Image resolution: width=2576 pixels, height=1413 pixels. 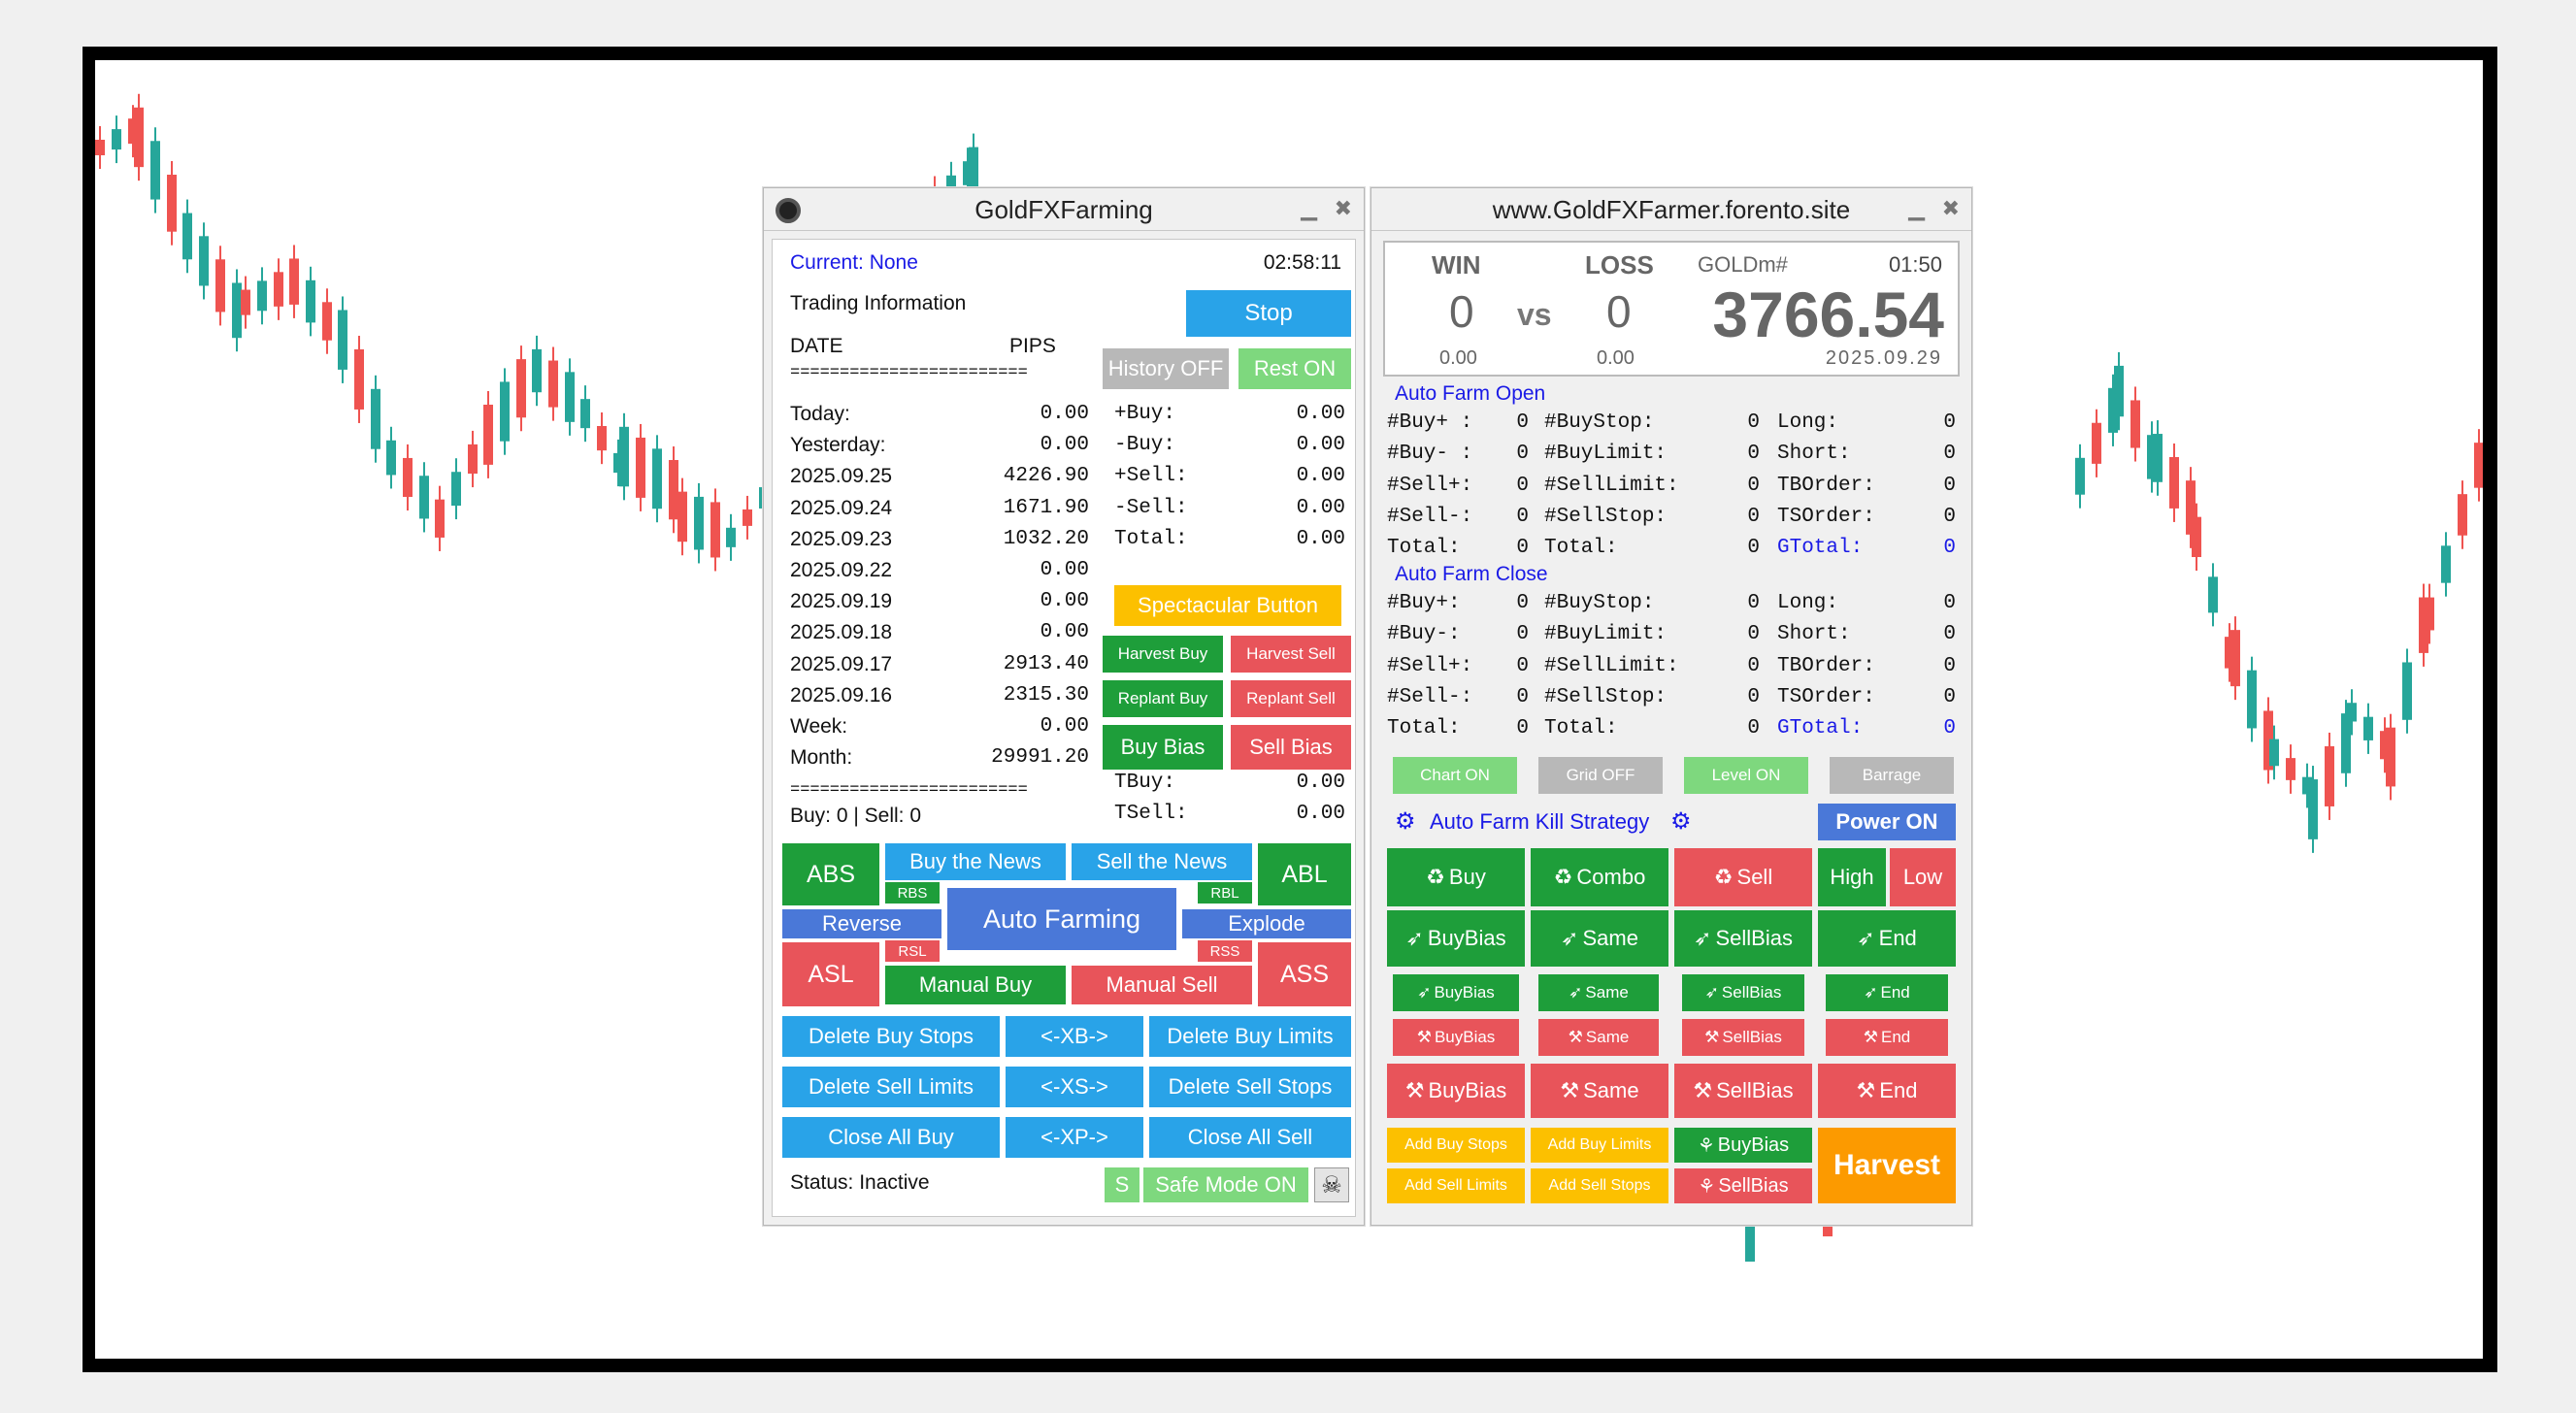 What do you see at coordinates (1743, 1091) in the screenshot?
I see `sellbias-harvest-button: ⚒ SellBias` at bounding box center [1743, 1091].